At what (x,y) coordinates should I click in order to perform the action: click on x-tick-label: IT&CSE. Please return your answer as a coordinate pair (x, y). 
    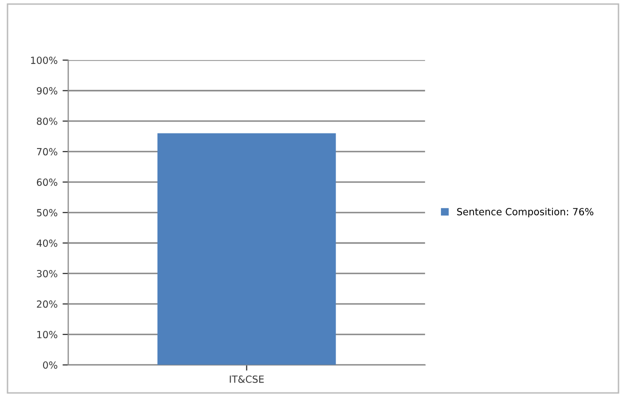
    Looking at the image, I should click on (247, 379).